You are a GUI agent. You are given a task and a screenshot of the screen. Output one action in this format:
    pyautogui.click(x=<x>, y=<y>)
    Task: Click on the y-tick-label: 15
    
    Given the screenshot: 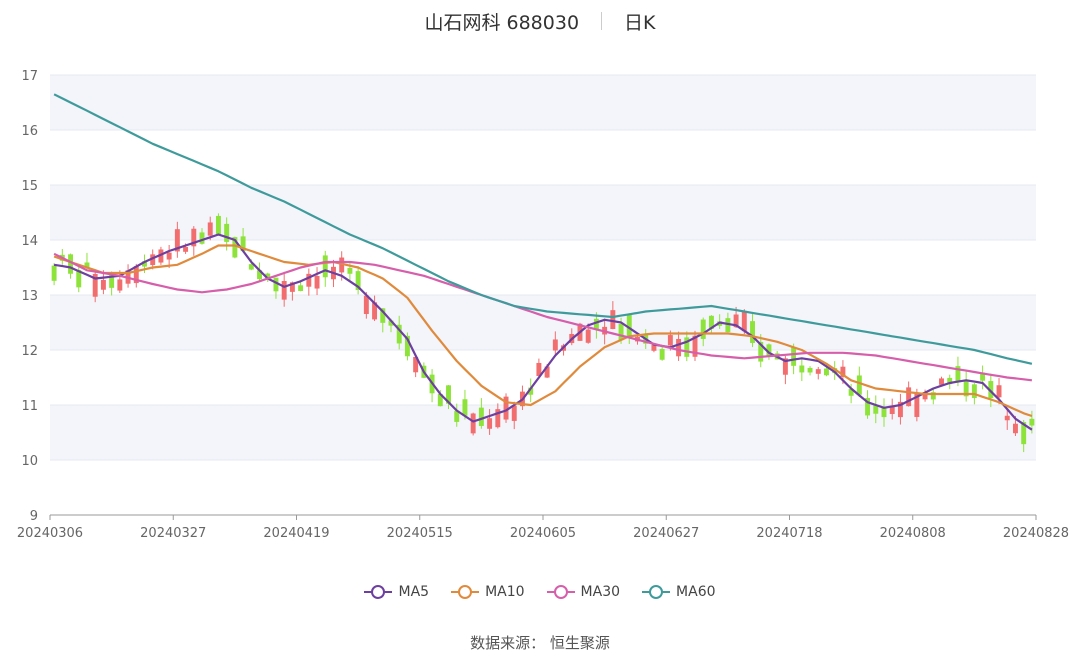 What is the action you would take?
    pyautogui.click(x=29, y=186)
    